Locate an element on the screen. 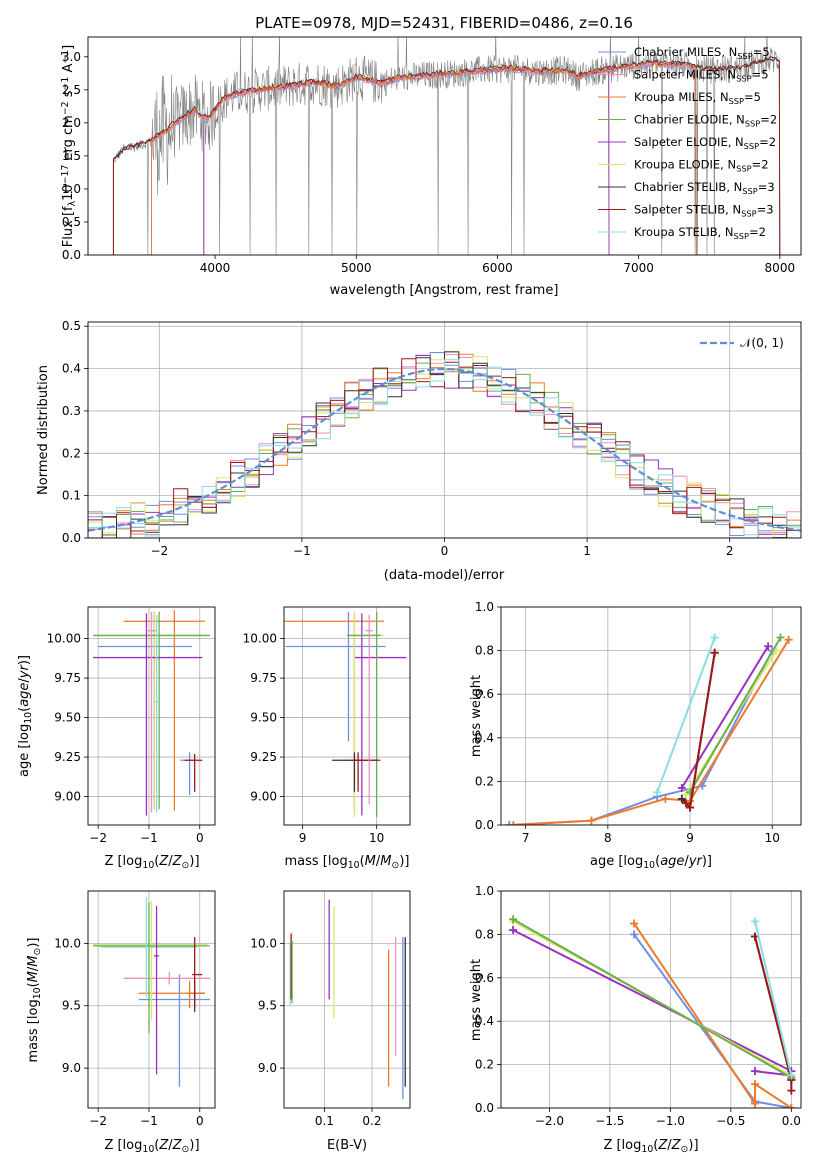  legend-label: Chabrier MILES, NSSP=5 is located at coordinates (702, 53).